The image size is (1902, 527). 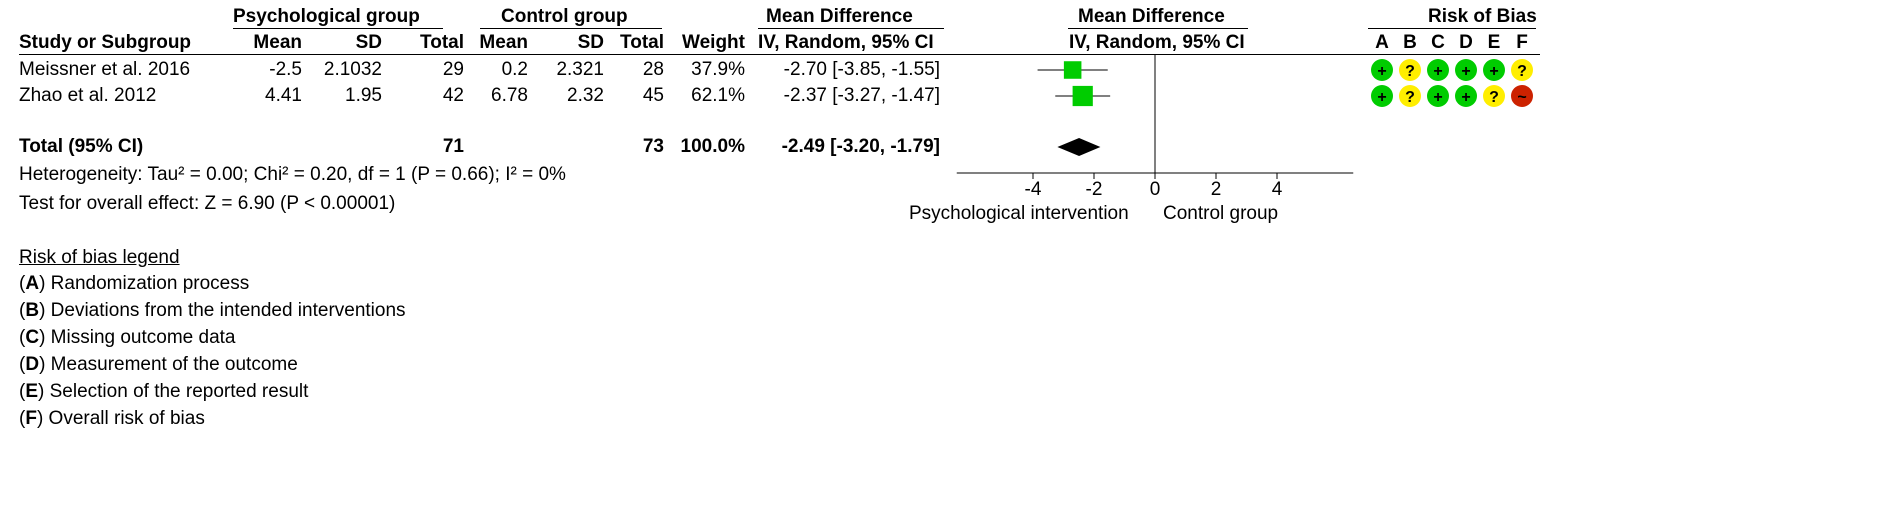 I want to click on study-total-1: 29, so click(x=453, y=69).